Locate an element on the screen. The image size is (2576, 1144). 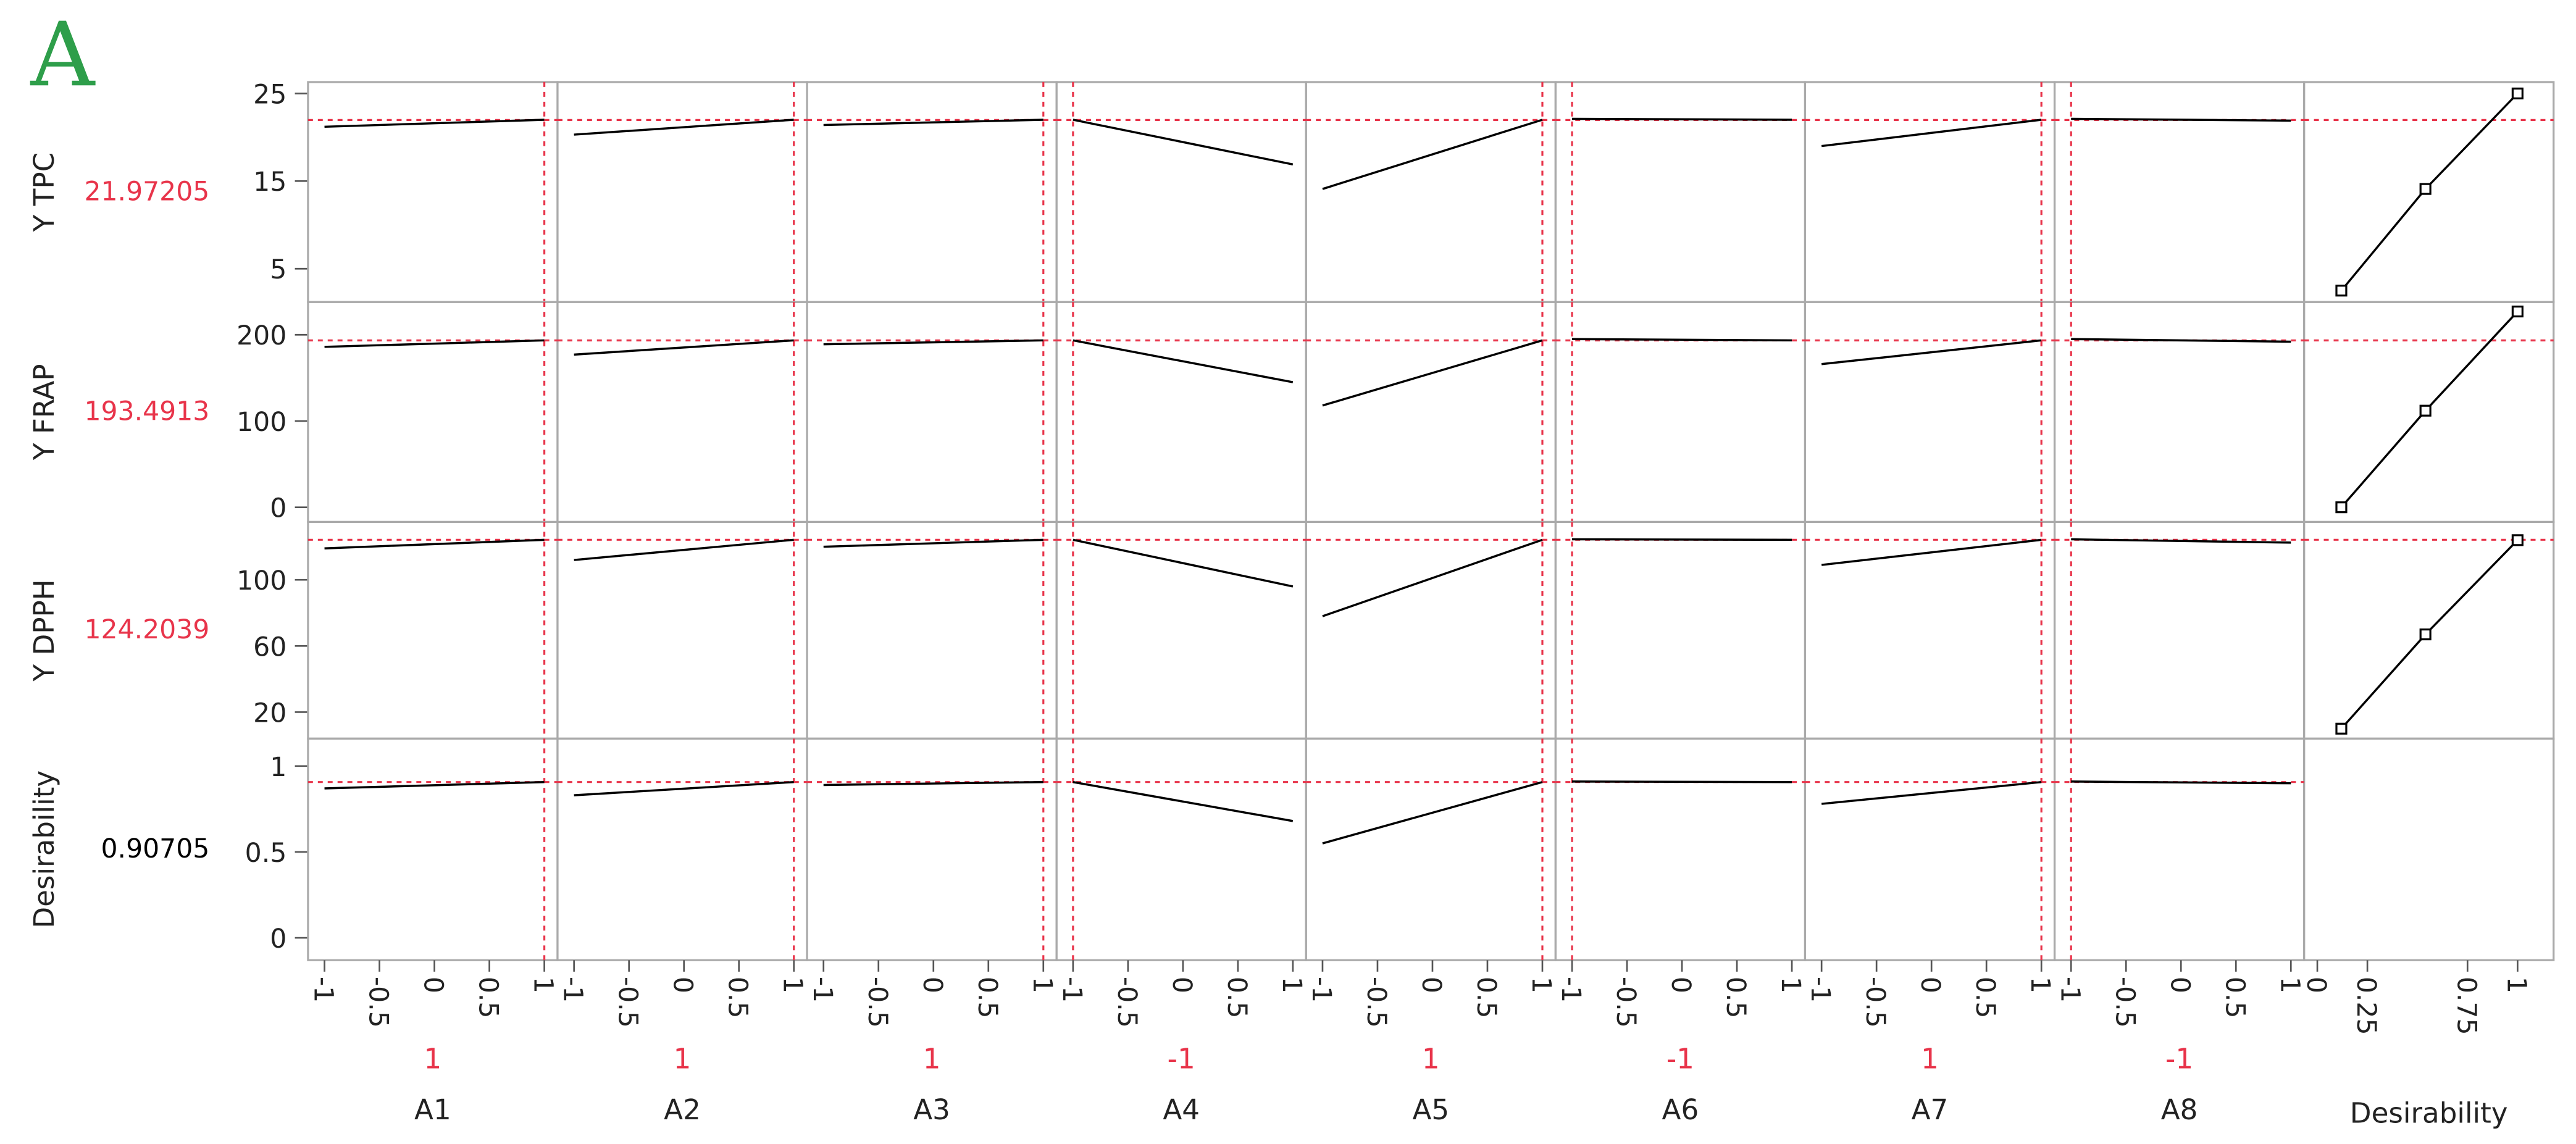
y-tick-label: 0 is located at coordinates (278, 939).